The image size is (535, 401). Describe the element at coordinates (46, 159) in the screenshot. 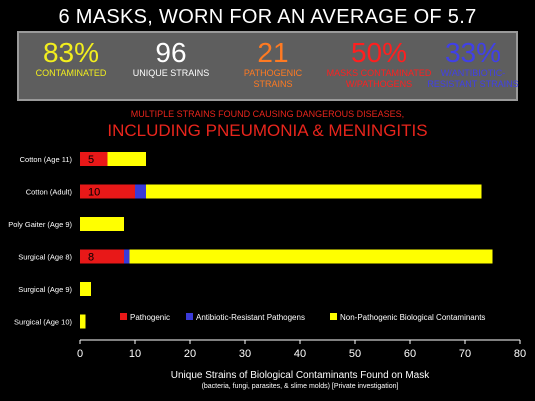

I see `category-label: Cotton (Age 11)` at that location.